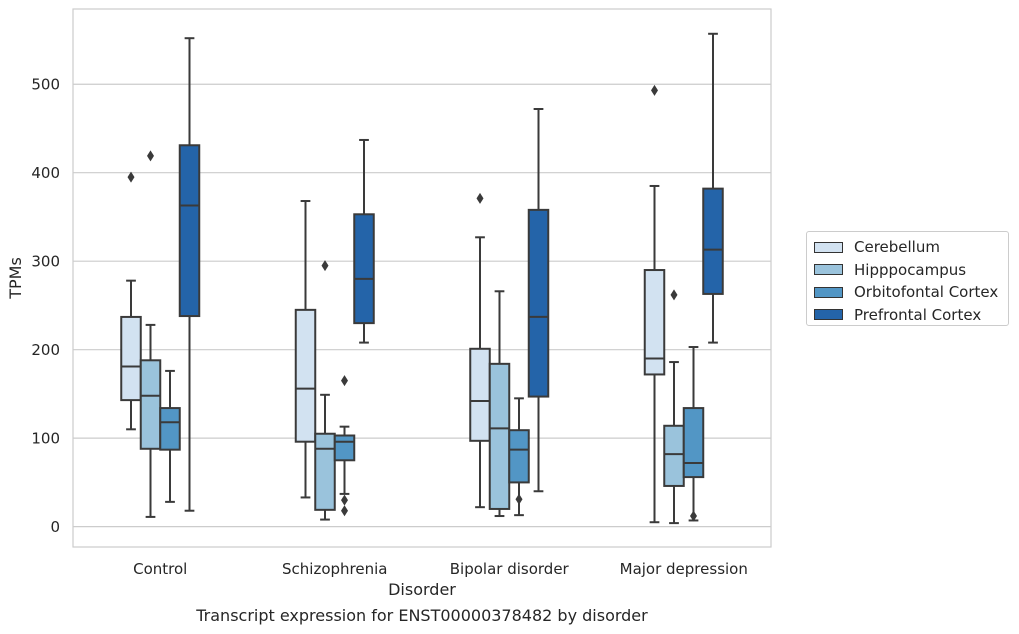 The image size is (1019, 634). Describe the element at coordinates (510, 569) in the screenshot. I see `x-tick-label-bipolar-disorder: Bipolar disorder` at that location.